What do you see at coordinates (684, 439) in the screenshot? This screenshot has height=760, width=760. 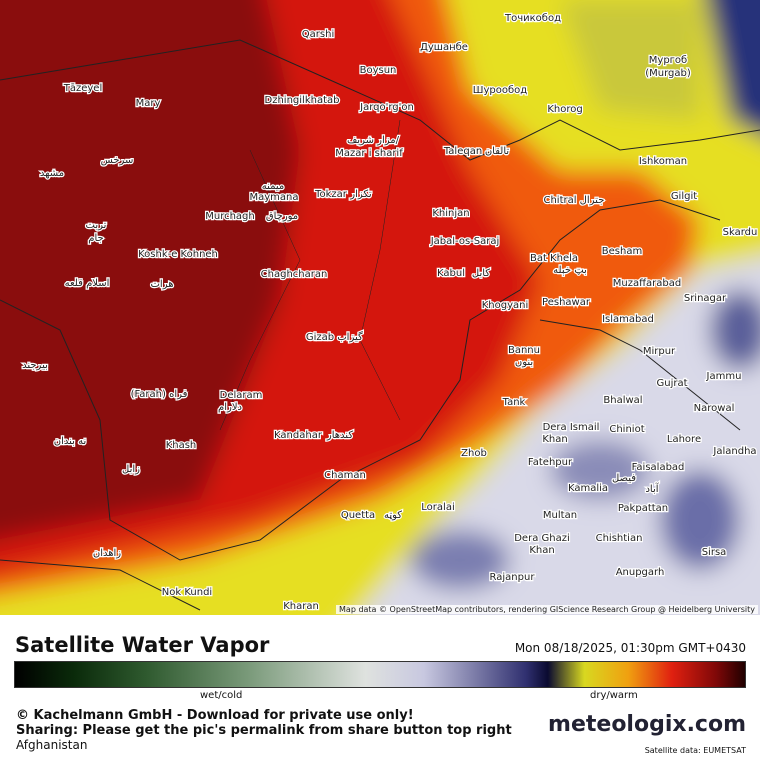 I see `place-label: Lahore` at bounding box center [684, 439].